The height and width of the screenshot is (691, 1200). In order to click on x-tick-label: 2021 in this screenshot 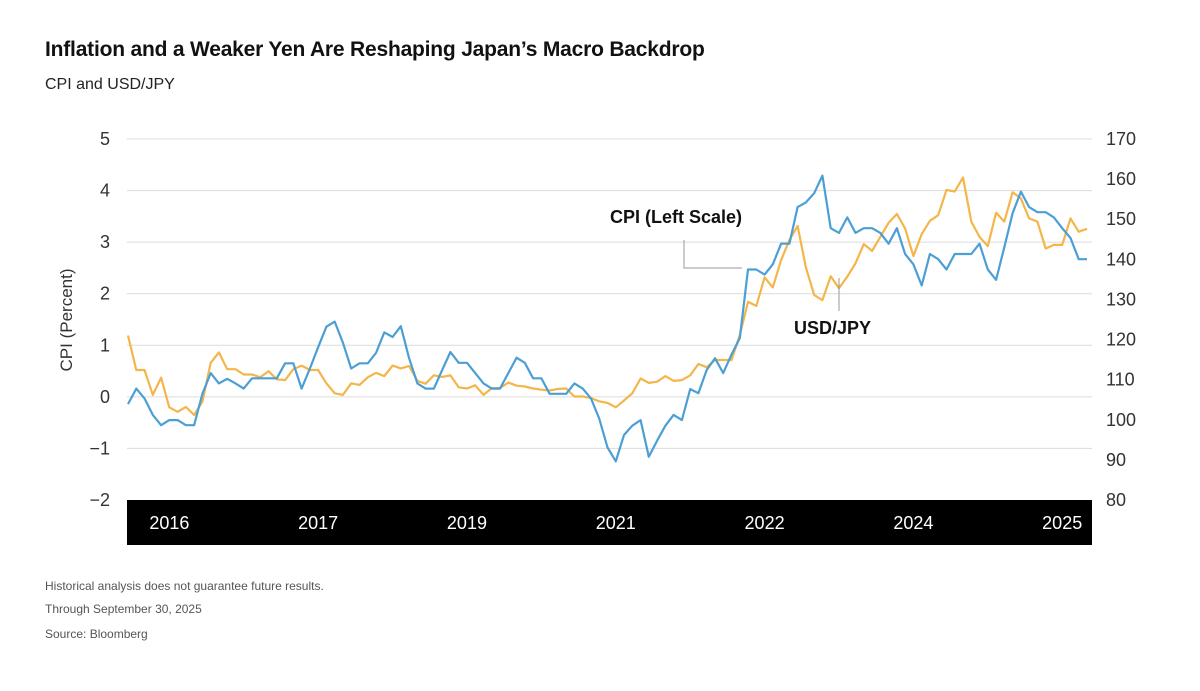, I will do `click(616, 523)`.